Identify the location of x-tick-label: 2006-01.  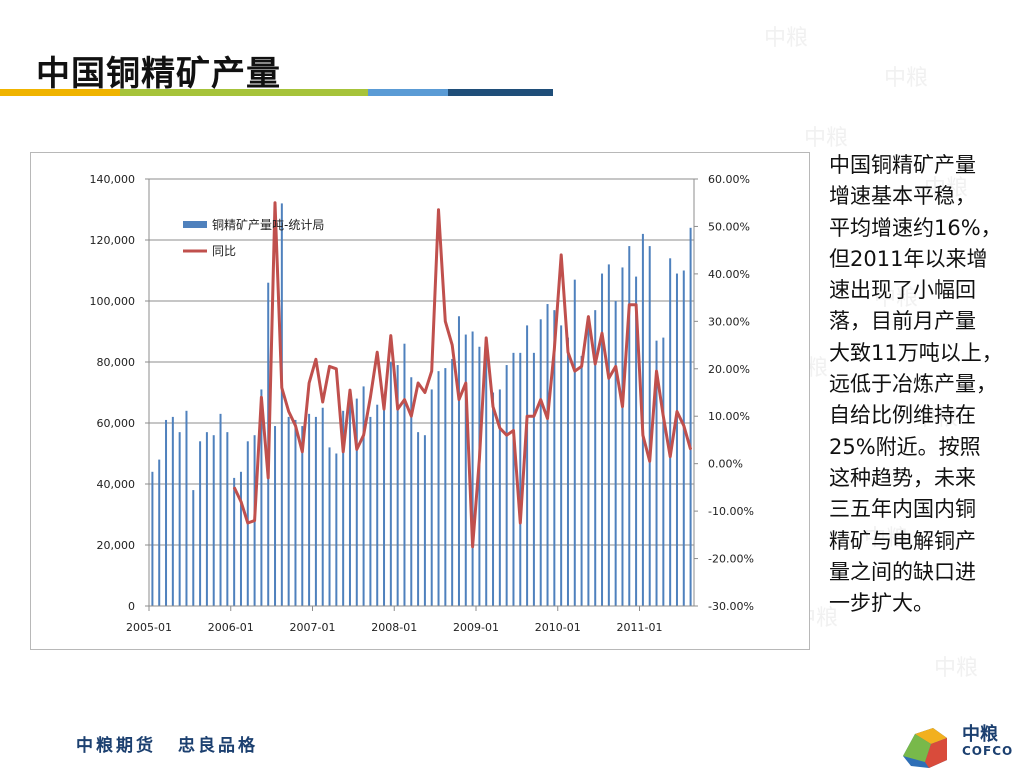
(231, 627).